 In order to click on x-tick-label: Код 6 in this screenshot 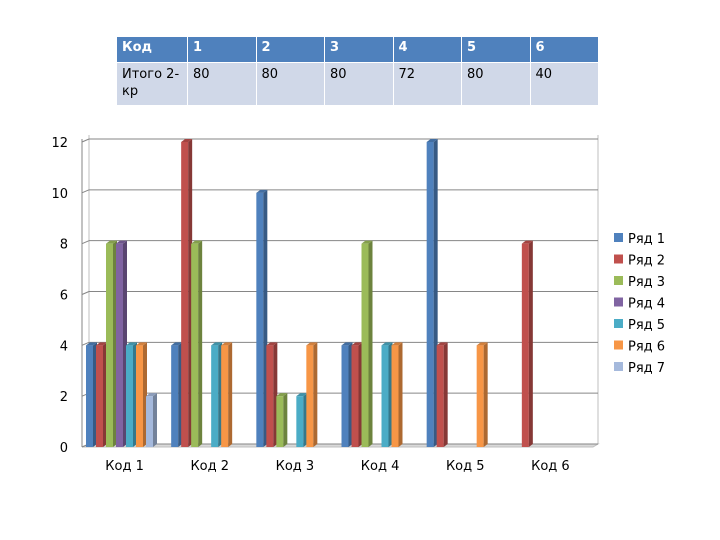, I will do `click(550, 466)`.